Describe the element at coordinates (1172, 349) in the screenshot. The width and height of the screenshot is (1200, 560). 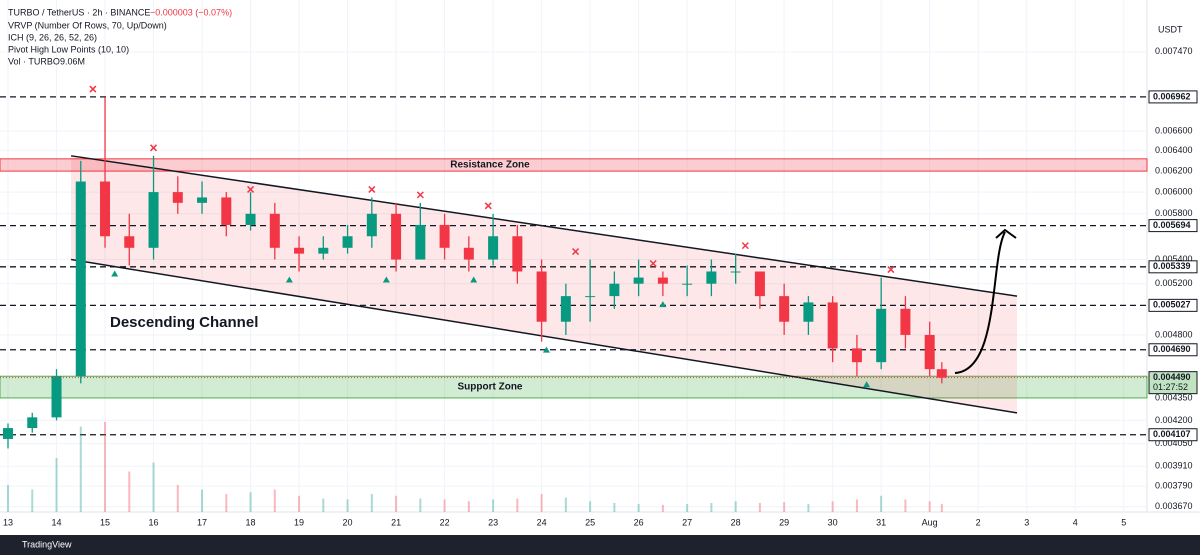
I see `level-label: 0.004690` at that location.